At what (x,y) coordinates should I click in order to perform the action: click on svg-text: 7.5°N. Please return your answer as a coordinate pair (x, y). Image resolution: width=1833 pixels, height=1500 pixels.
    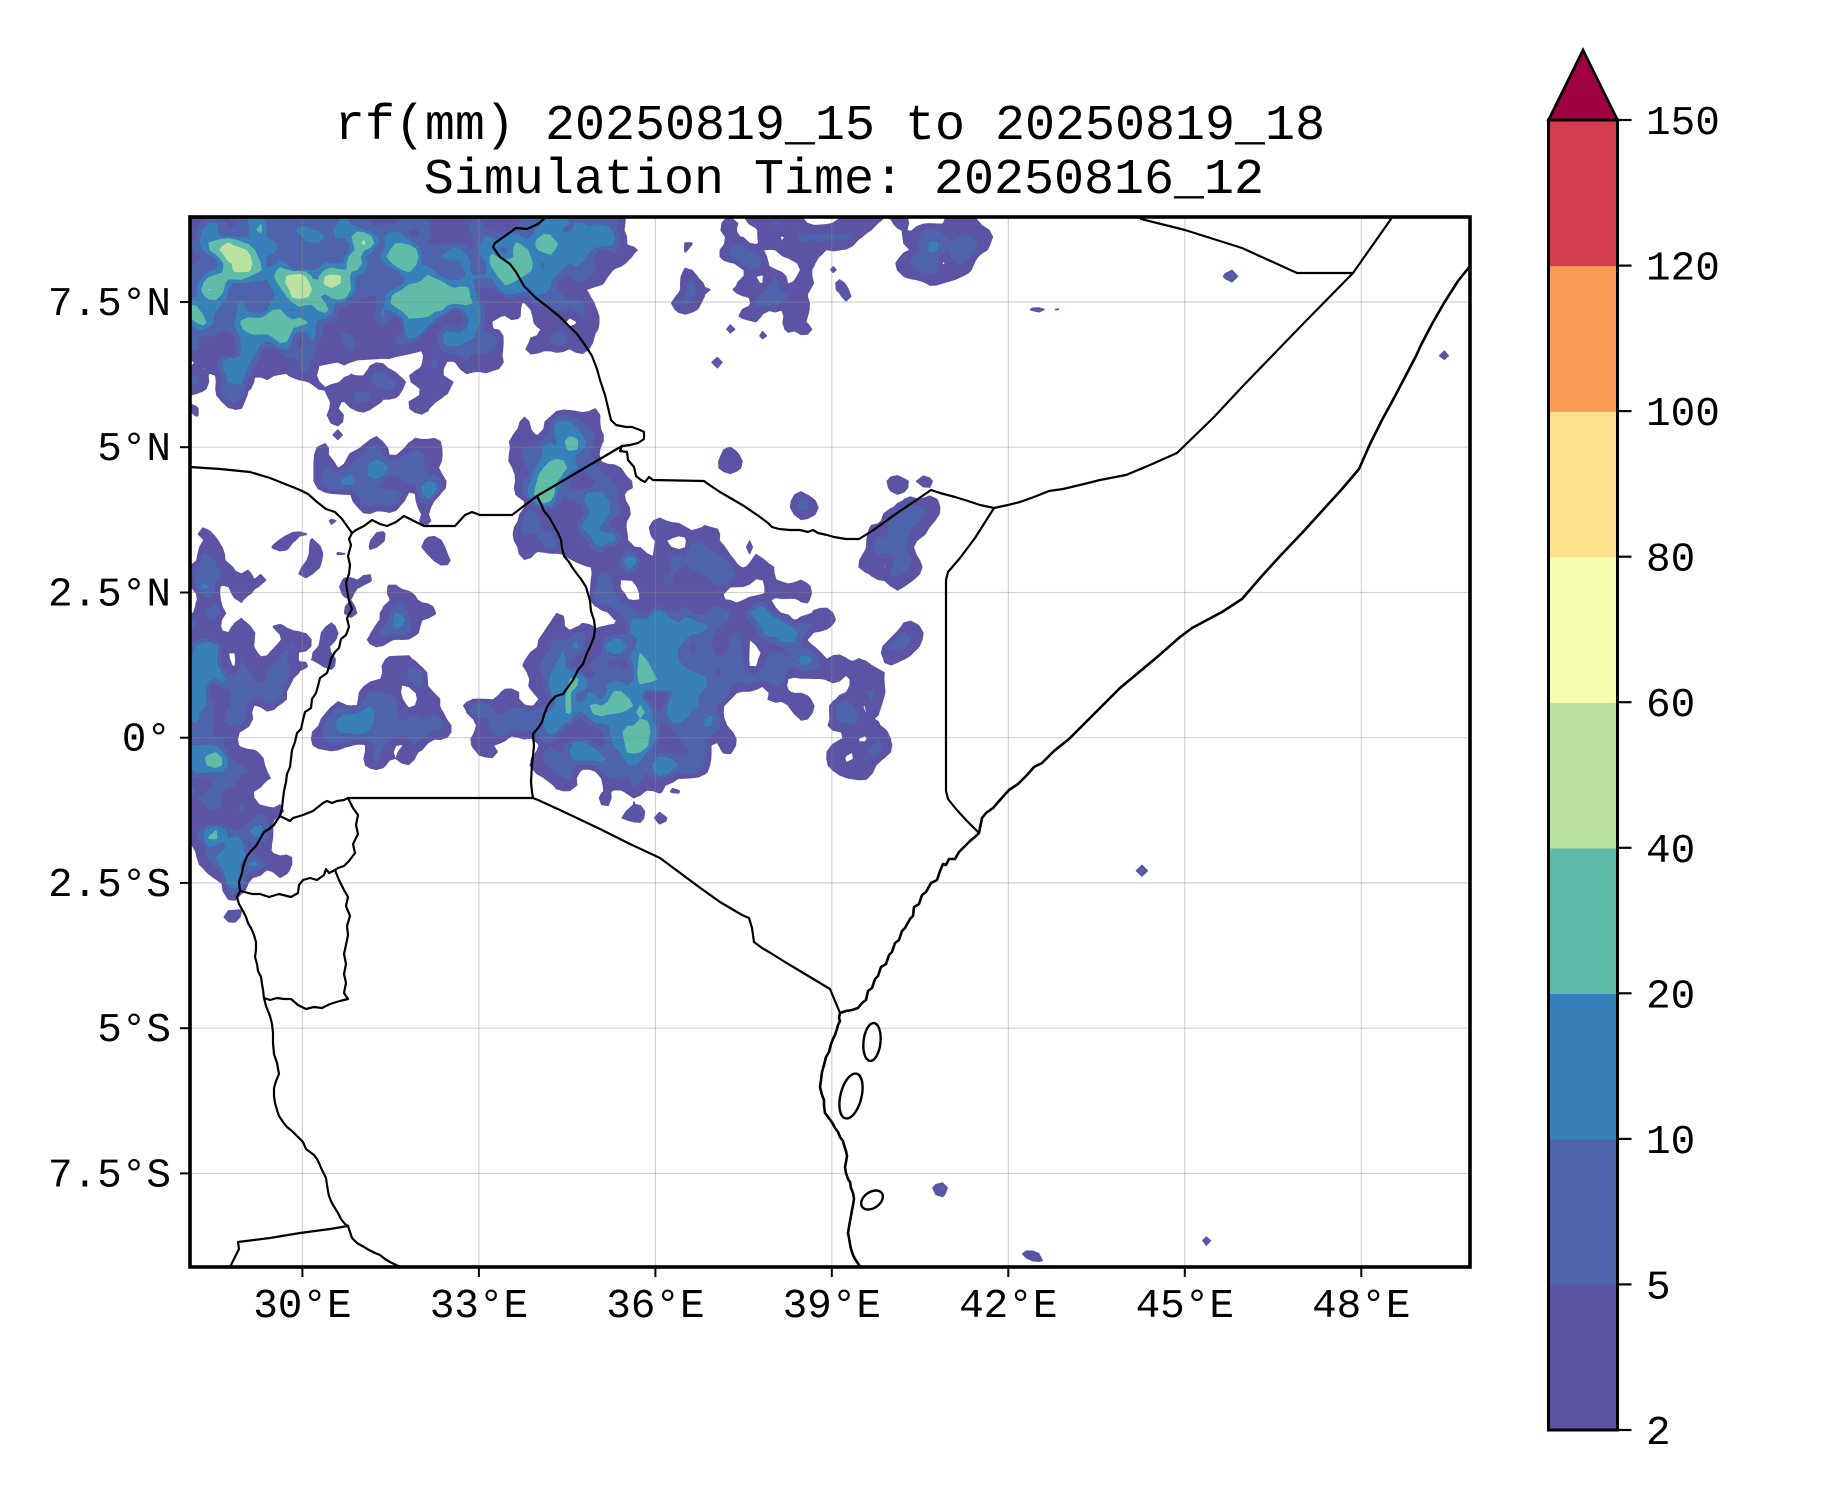
    Looking at the image, I should click on (109, 305).